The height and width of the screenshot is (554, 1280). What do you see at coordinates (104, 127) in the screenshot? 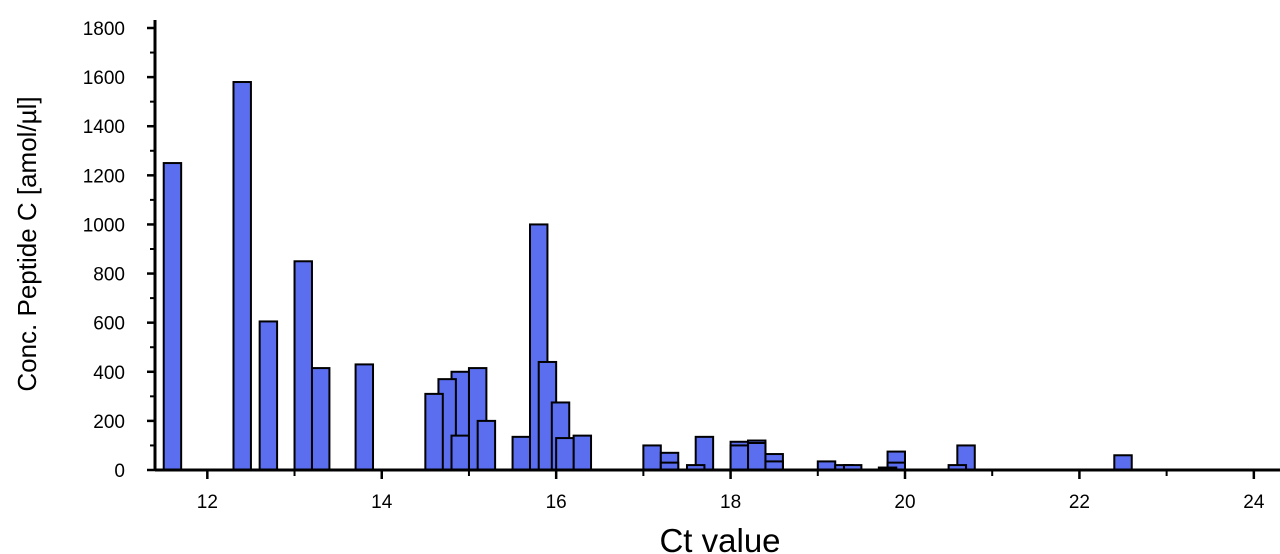
I see `y-tick-label: 1400` at bounding box center [104, 127].